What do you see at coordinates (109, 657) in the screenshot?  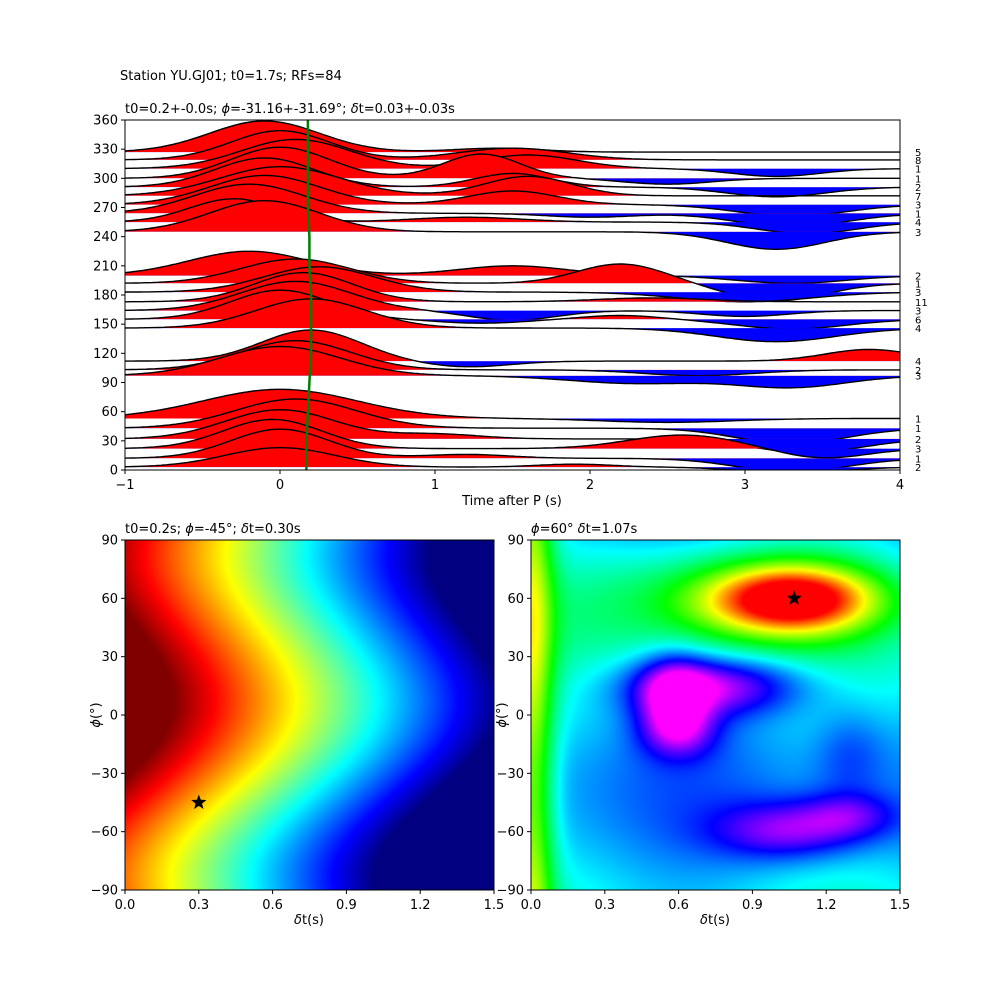 I see `energy-map-left-y-tick-label: 30` at bounding box center [109, 657].